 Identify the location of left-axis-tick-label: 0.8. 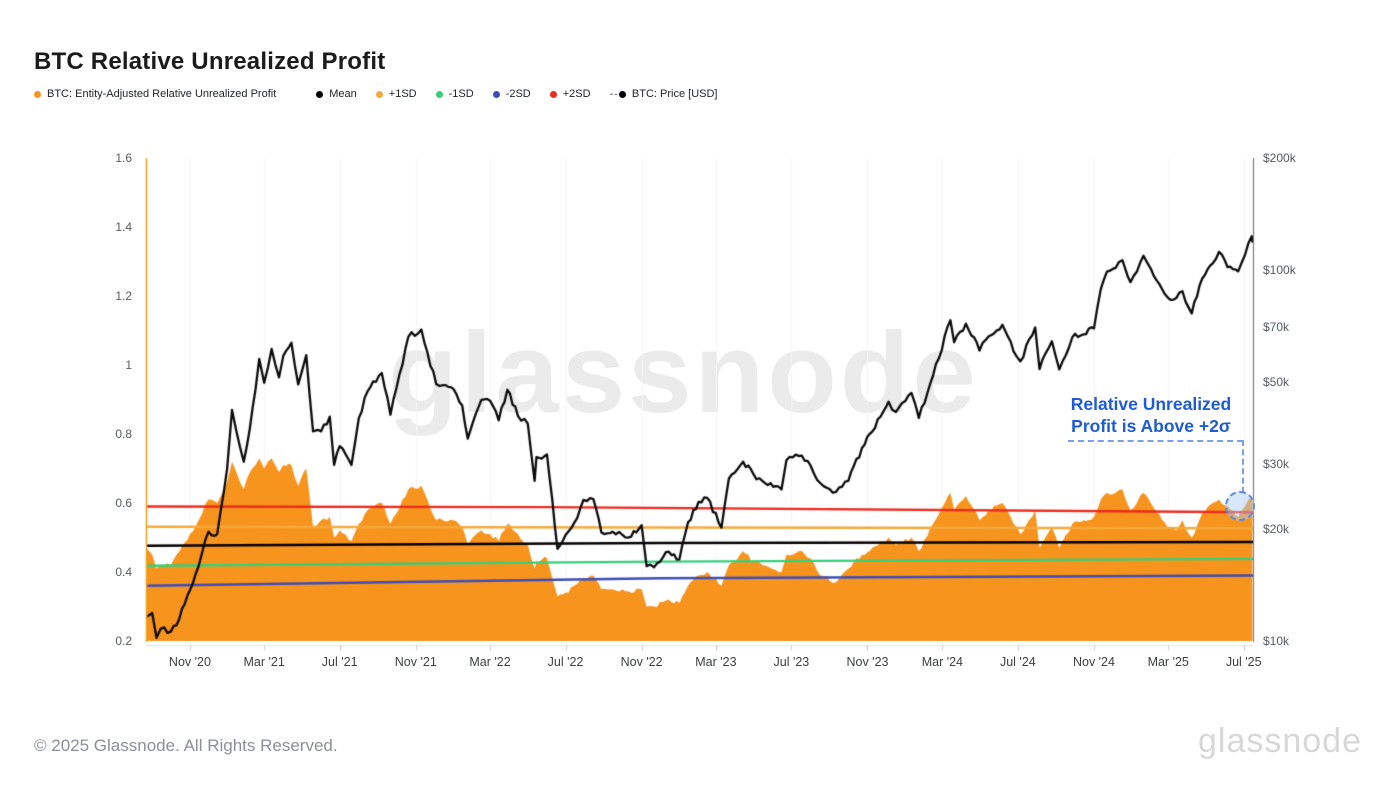
(123, 434).